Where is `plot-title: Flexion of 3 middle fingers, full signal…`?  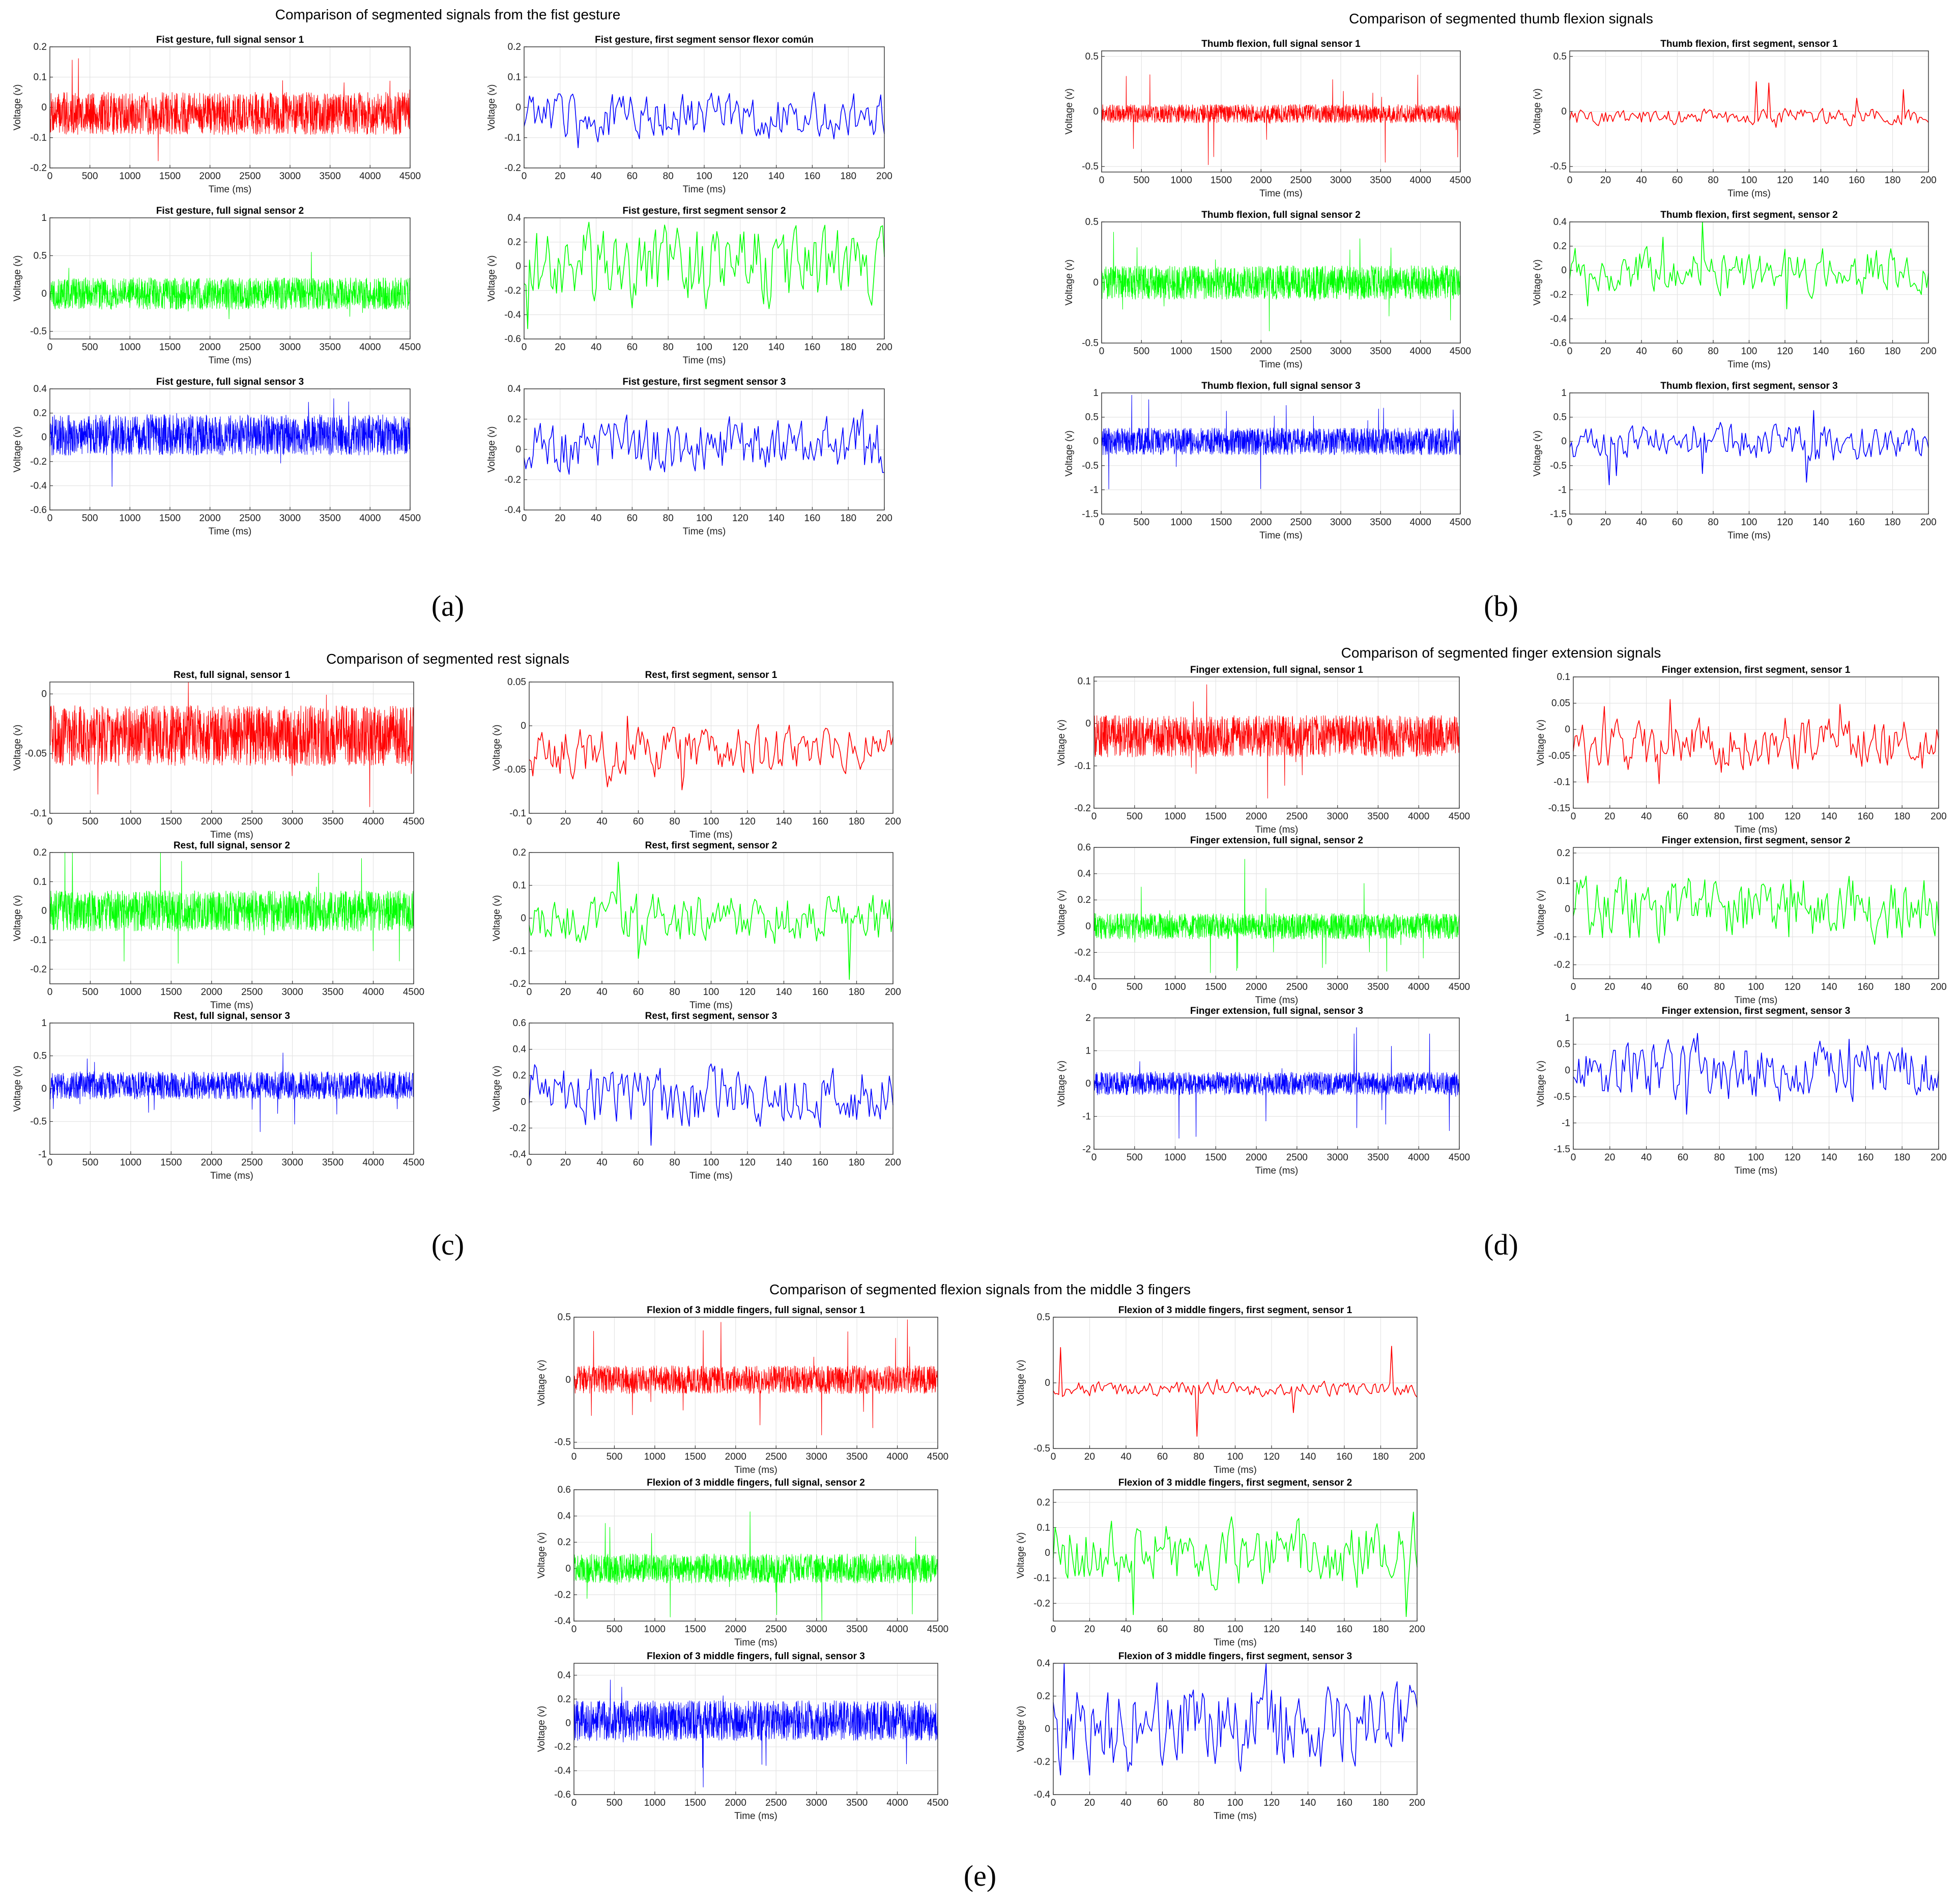
plot-title: Flexion of 3 middle fingers, full signal… is located at coordinates (756, 1311).